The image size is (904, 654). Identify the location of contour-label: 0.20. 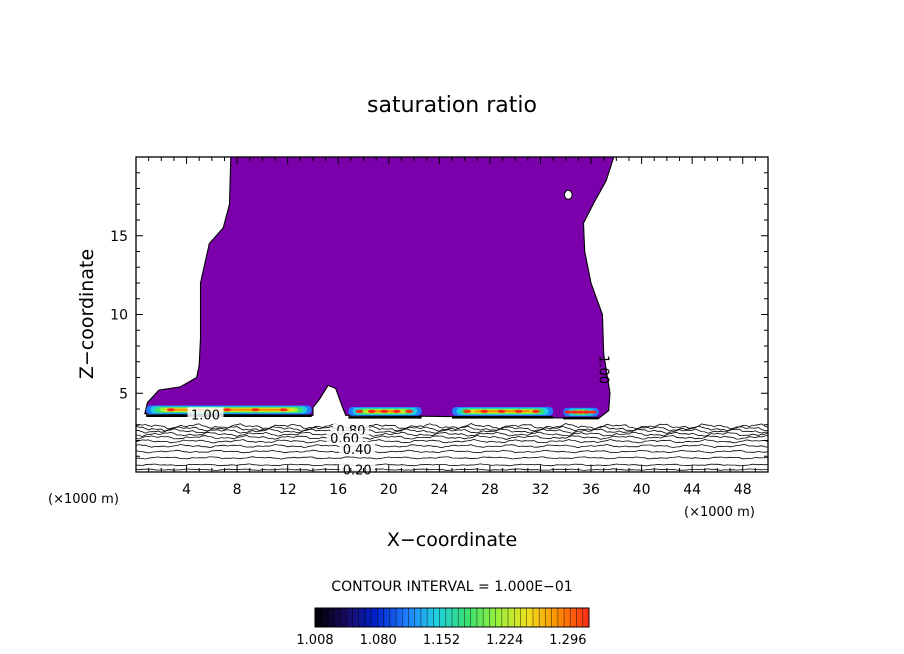
(357, 470).